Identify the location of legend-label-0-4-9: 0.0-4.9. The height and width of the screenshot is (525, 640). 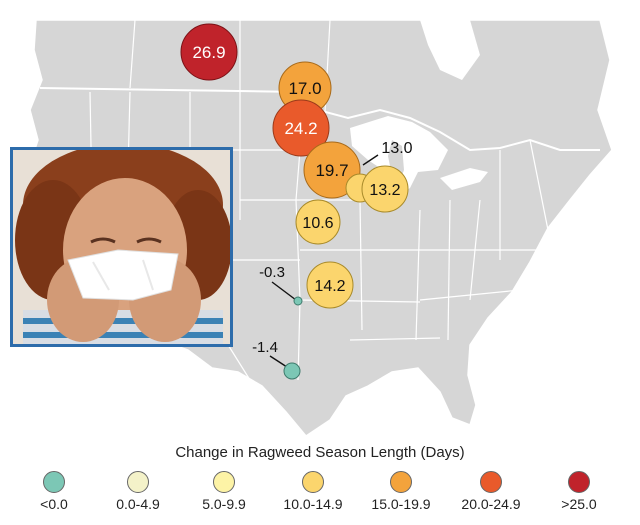
(138, 504).